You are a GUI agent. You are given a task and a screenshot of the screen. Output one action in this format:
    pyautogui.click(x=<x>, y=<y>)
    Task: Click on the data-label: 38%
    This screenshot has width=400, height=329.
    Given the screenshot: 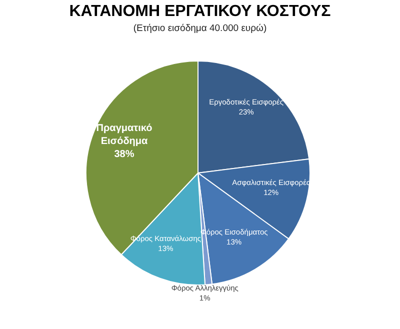 What is the action you would take?
    pyautogui.click(x=124, y=154)
    